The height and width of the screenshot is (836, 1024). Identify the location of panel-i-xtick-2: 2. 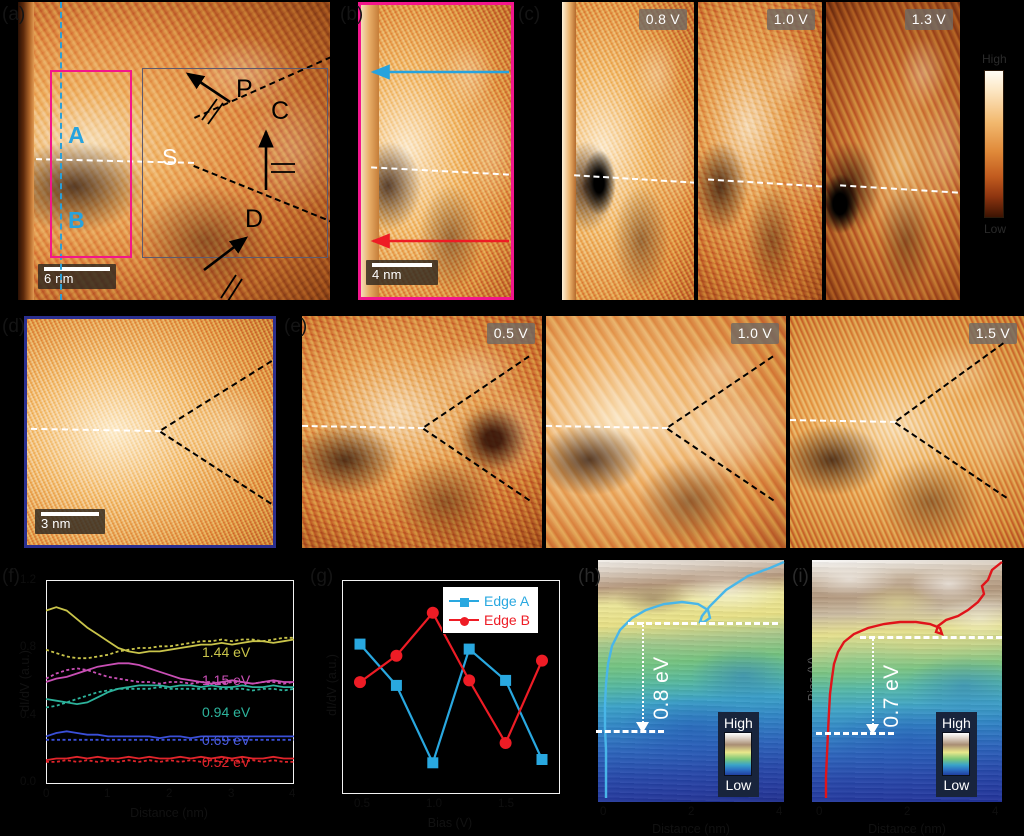
(907, 812).